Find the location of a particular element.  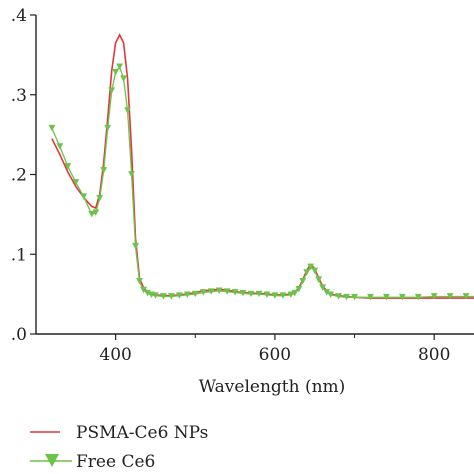

x-axis-title: Wavelength (nm) is located at coordinates (272, 387).